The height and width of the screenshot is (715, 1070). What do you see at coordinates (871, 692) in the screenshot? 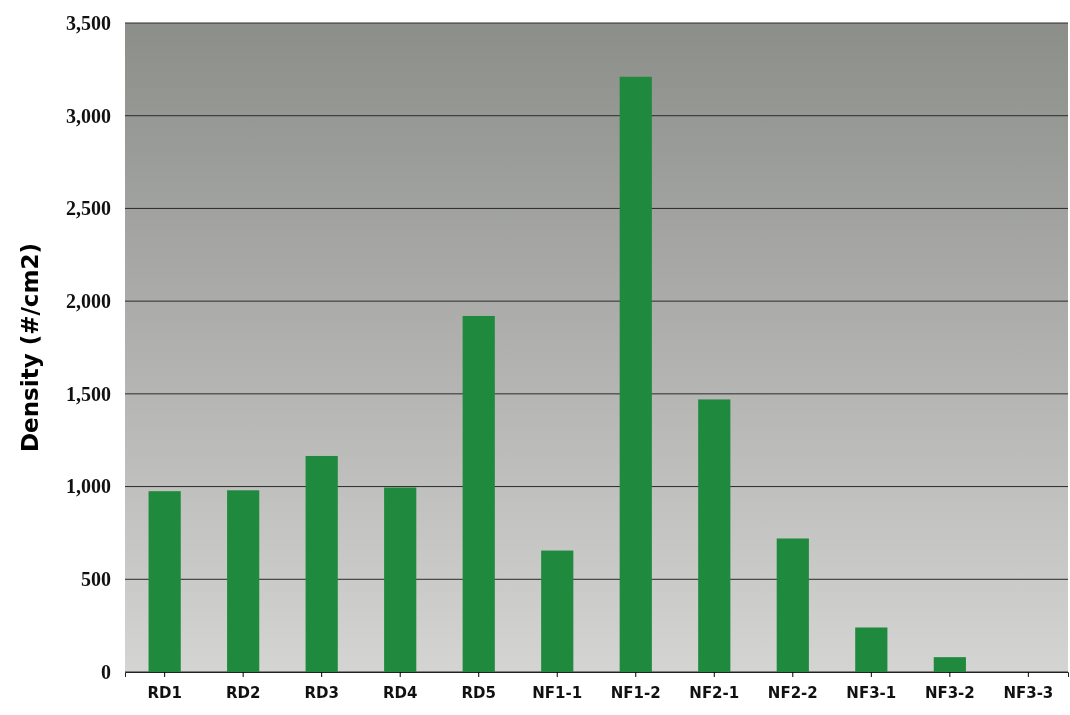
I see `x-tick-label: NF3-1` at bounding box center [871, 692].